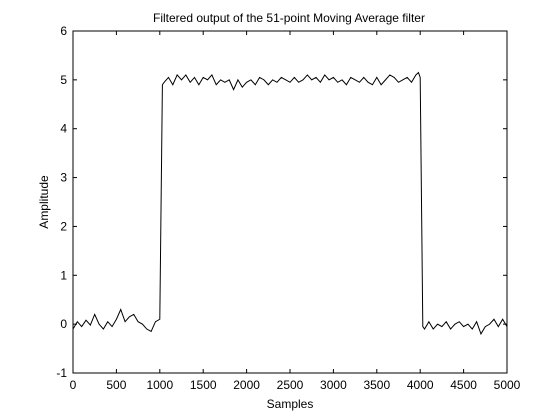  I want to click on y-tick-label-1: 0, so click(63, 324).